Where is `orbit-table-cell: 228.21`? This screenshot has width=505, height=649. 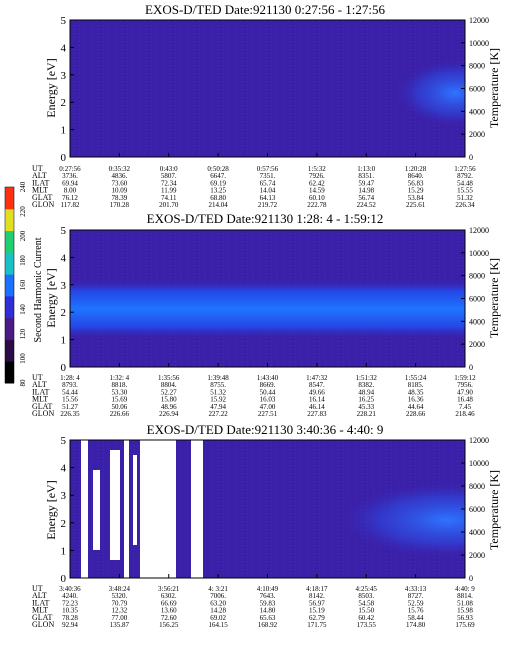 orbit-table-cell: 228.21 is located at coordinates (367, 414).